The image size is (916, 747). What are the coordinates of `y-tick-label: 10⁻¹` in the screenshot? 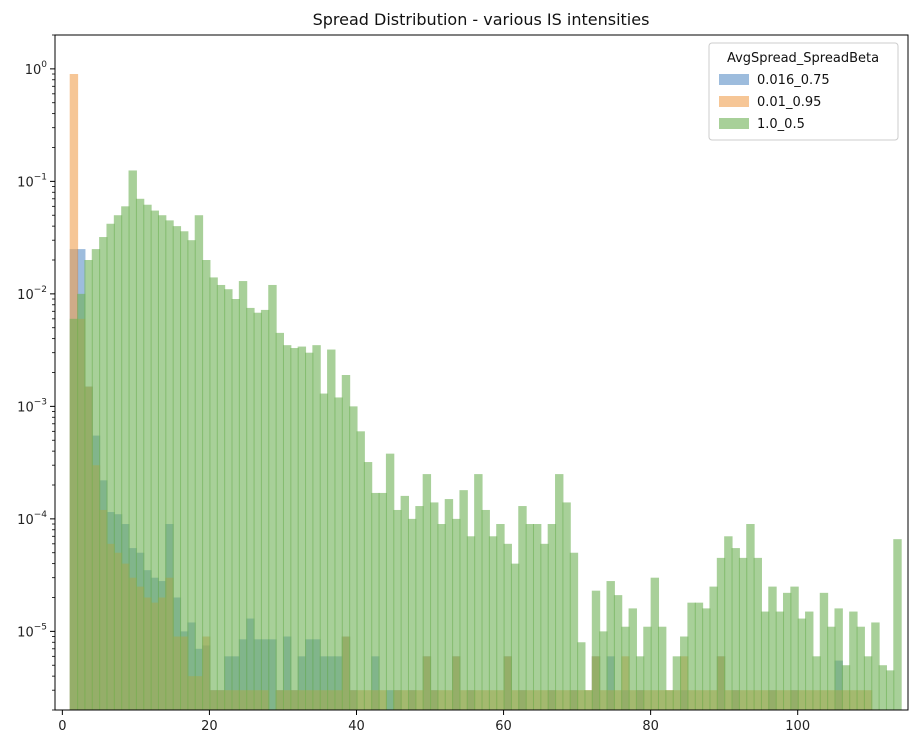 It's located at (32, 181).